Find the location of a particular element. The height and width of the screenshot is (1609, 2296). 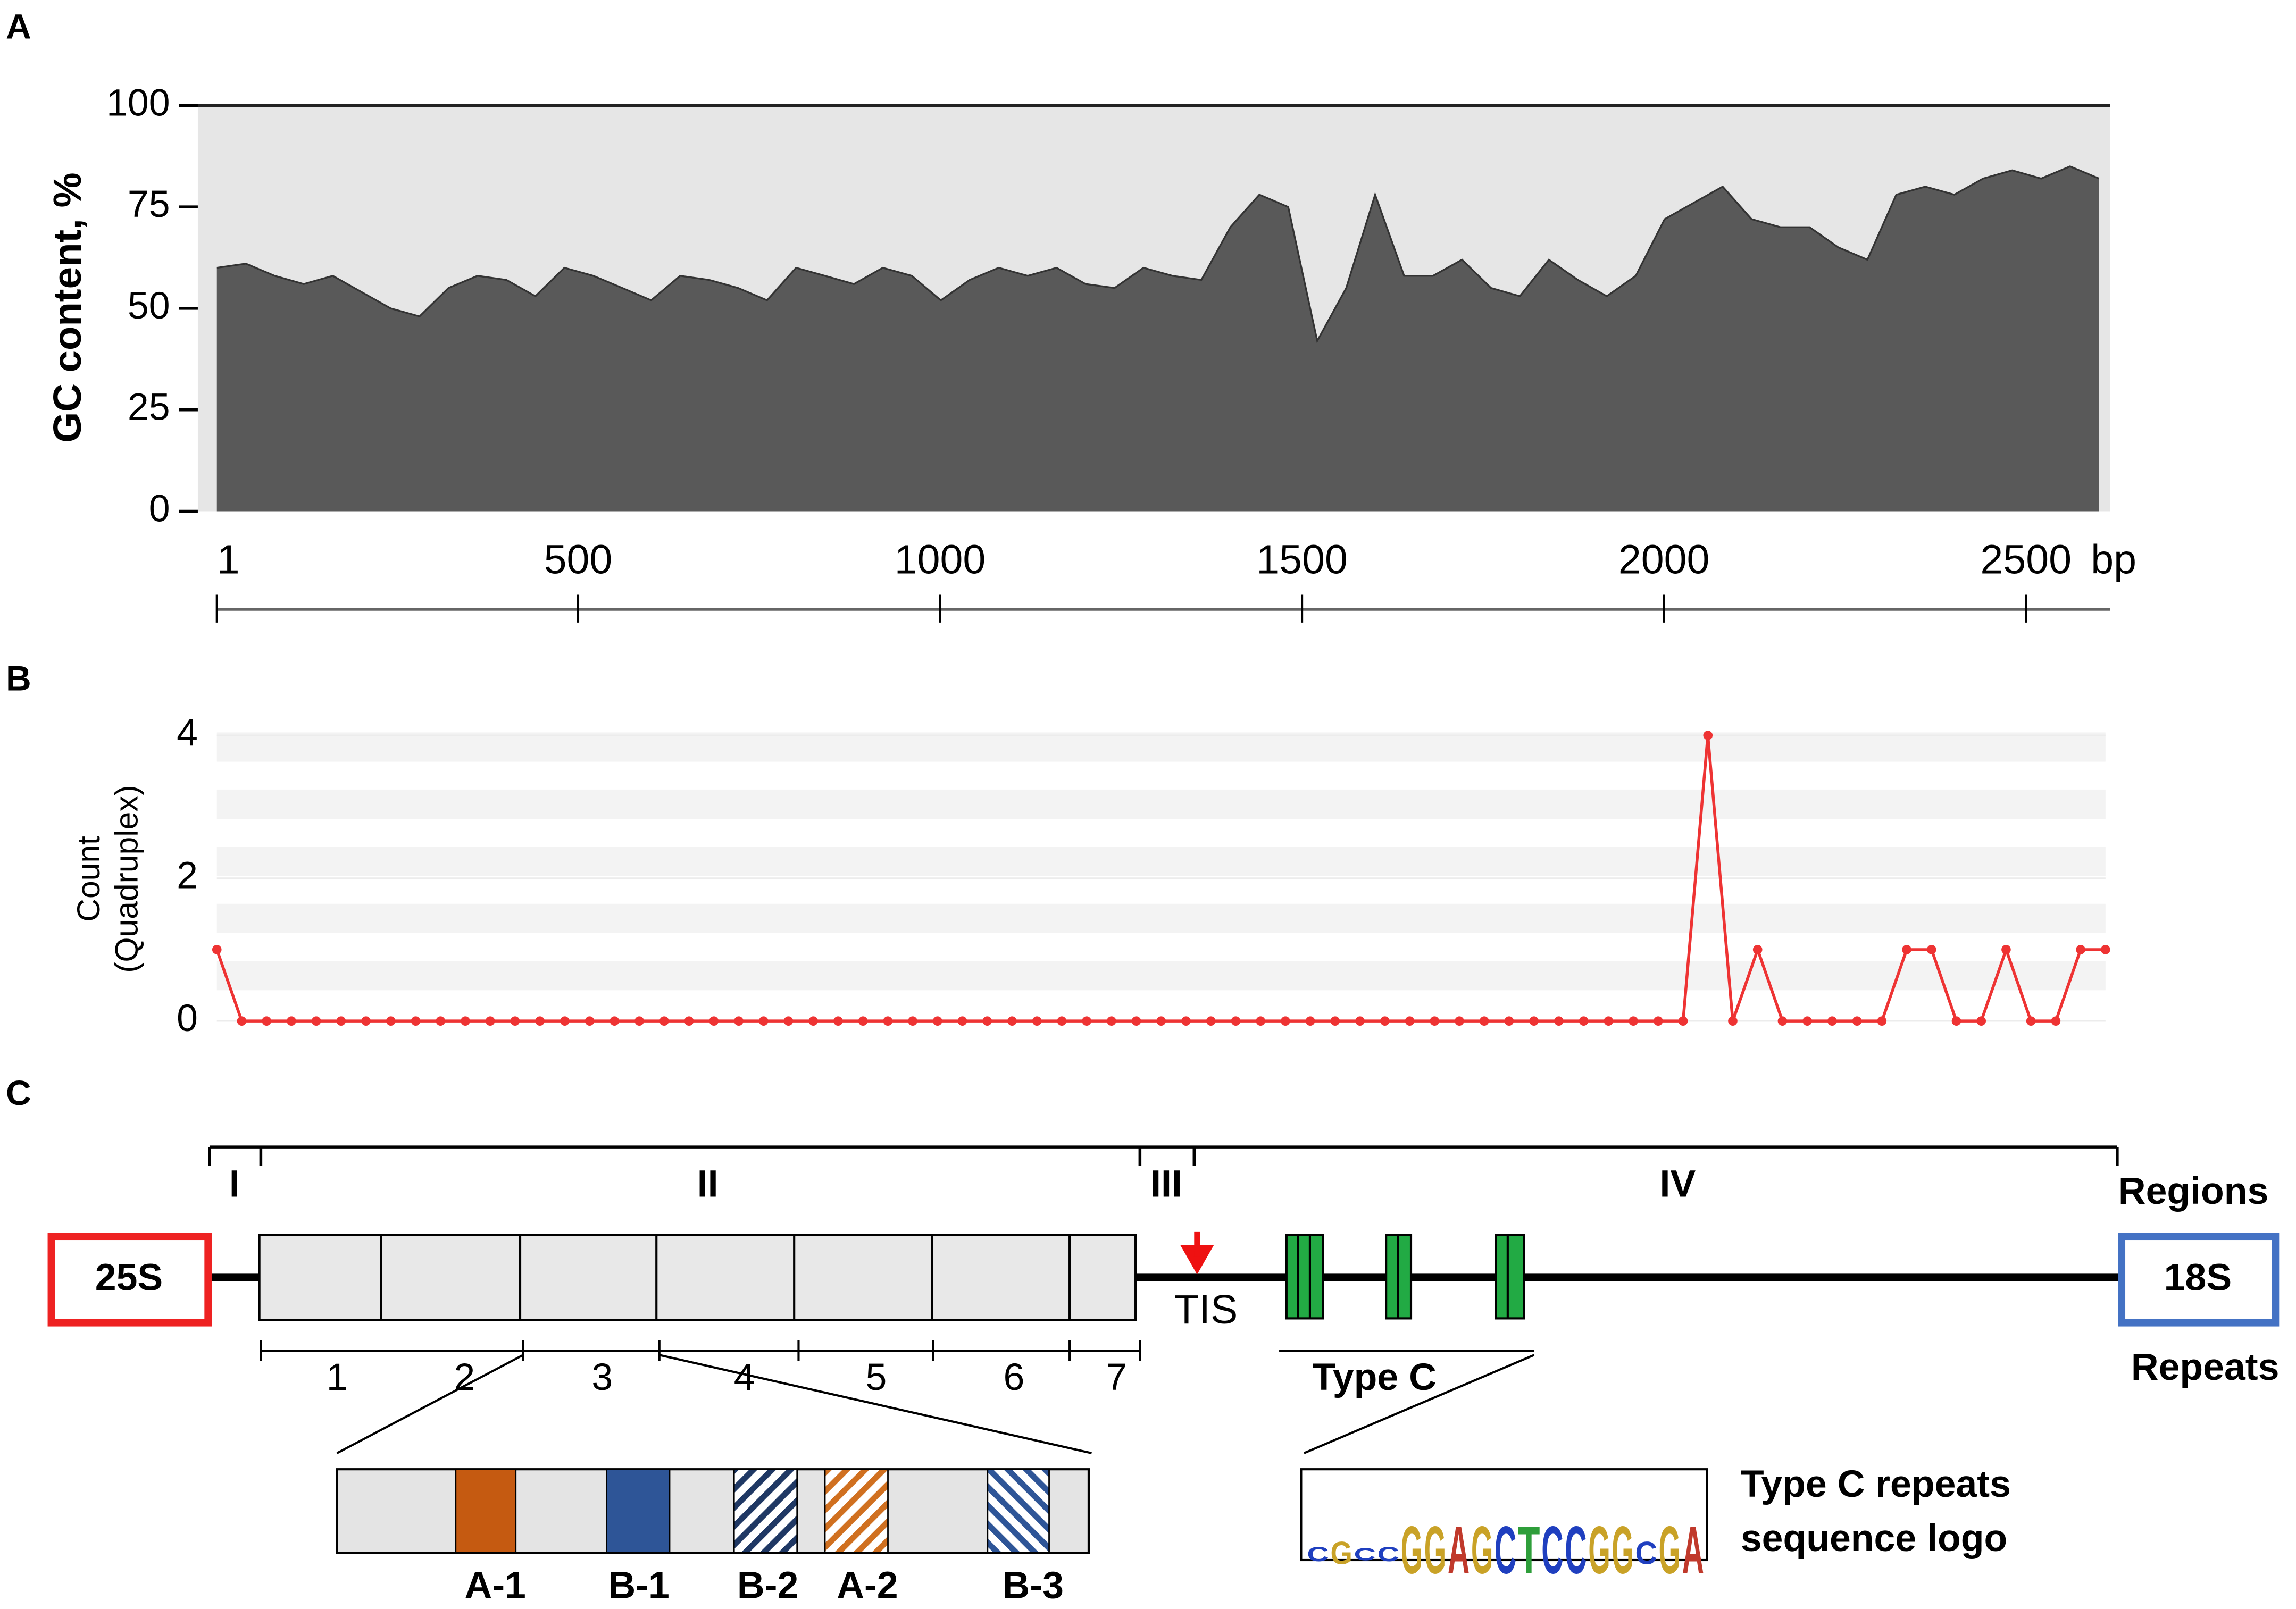

segment-ticks is located at coordinates (700, 1350).